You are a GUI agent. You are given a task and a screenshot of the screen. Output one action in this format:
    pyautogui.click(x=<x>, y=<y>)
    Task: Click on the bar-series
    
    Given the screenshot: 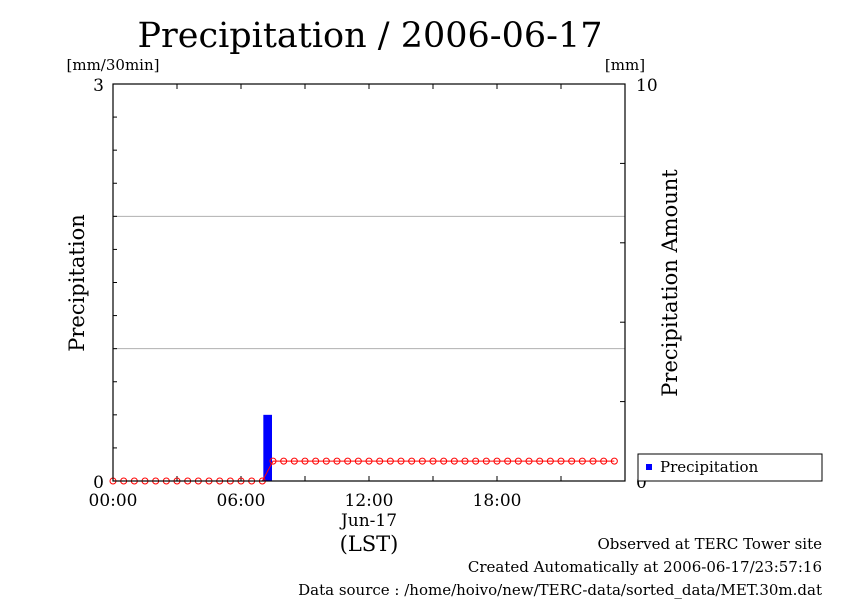 What is the action you would take?
    pyautogui.click(x=267, y=447)
    